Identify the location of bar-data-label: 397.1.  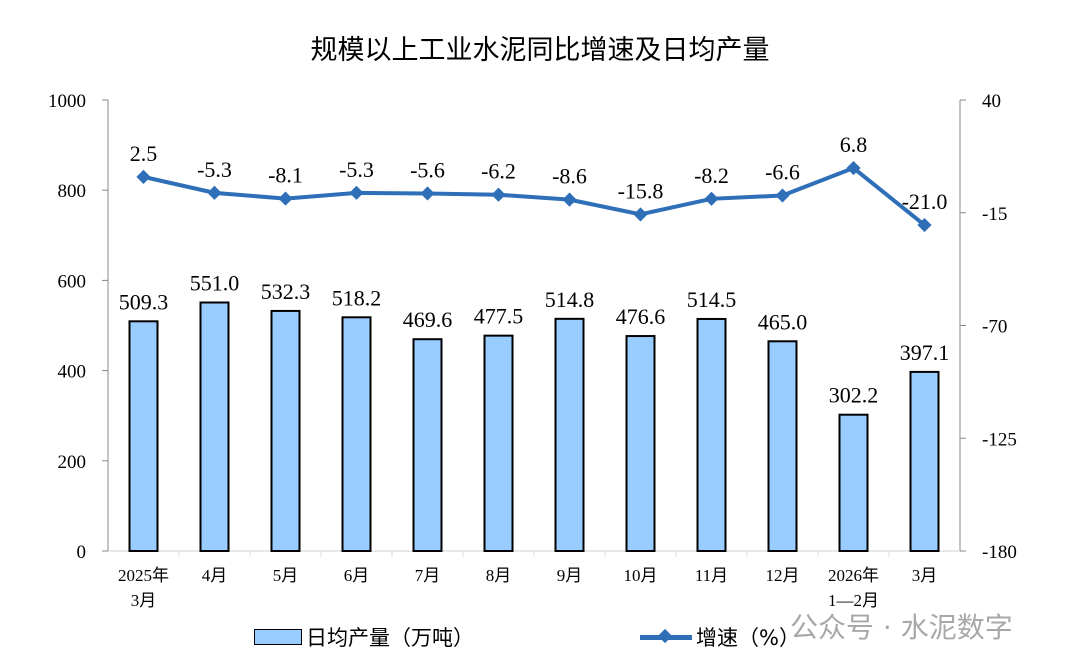
(925, 352).